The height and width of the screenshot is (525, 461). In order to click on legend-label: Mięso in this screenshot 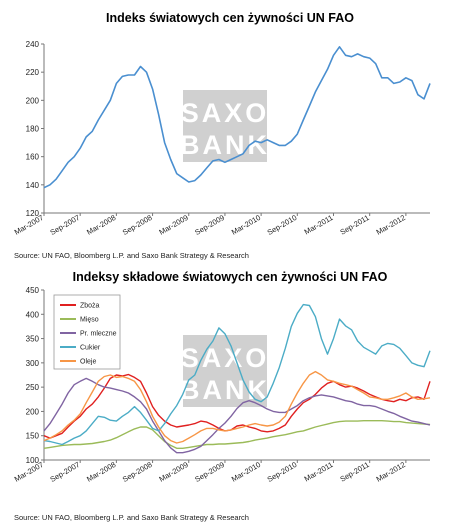, I will do `click(89, 320)`.